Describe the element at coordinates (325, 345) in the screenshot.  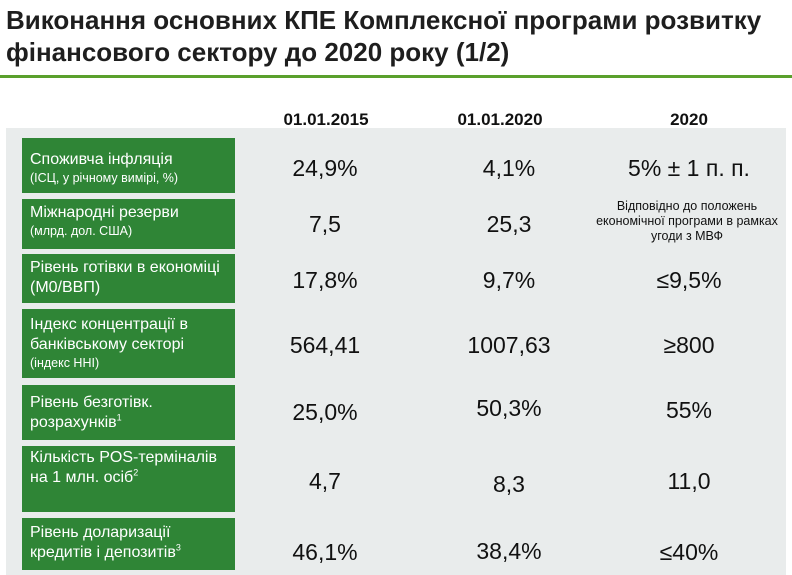
I see `value-2015: 564,41` at that location.